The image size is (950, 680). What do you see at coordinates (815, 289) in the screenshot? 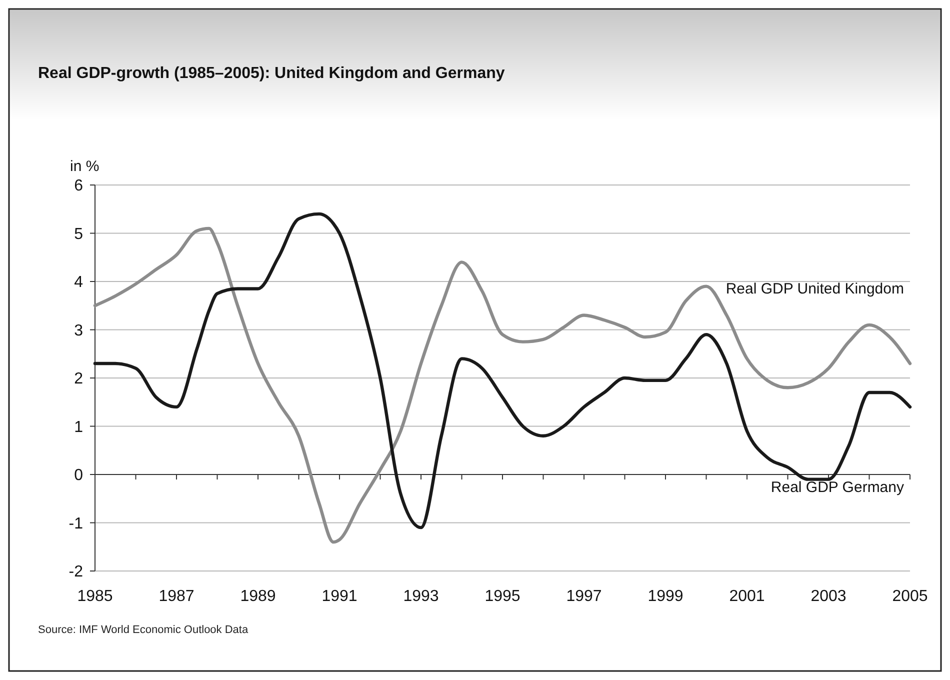
I see `series-label: Real GDP United Kingdom` at bounding box center [815, 289].